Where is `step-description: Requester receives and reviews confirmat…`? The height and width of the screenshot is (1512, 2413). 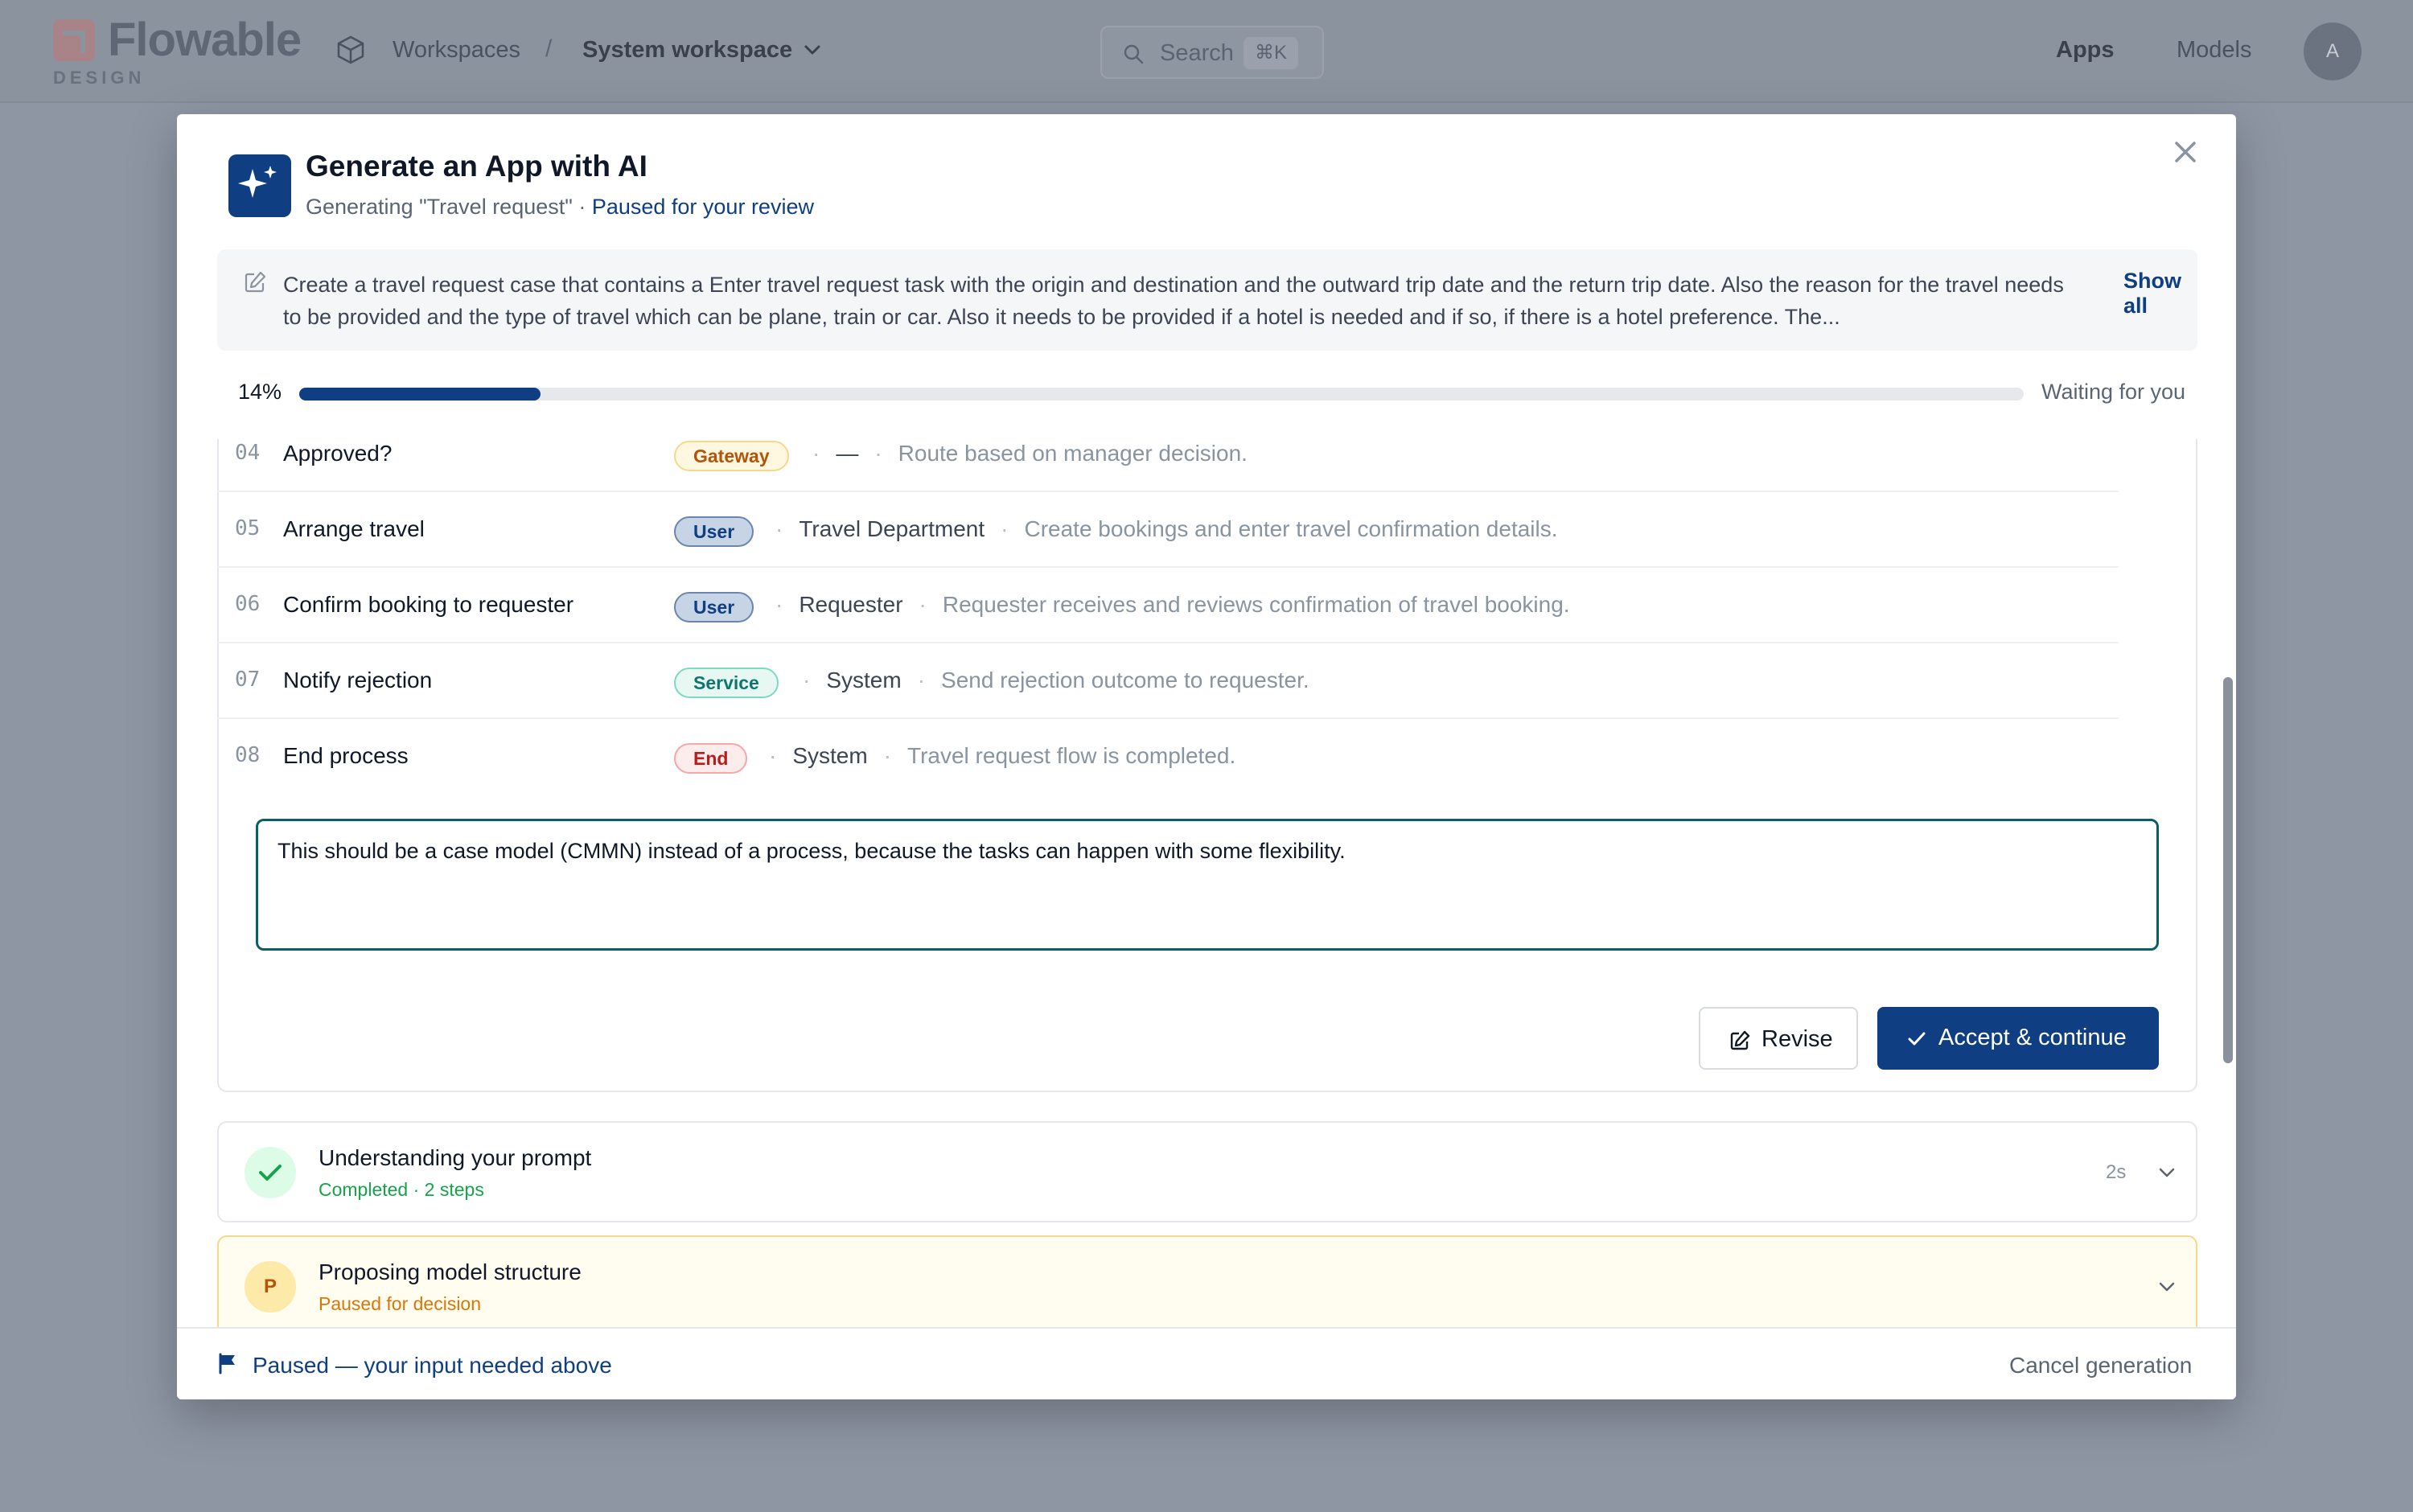 step-description: Requester receives and reviews confirmat… is located at coordinates (1256, 605).